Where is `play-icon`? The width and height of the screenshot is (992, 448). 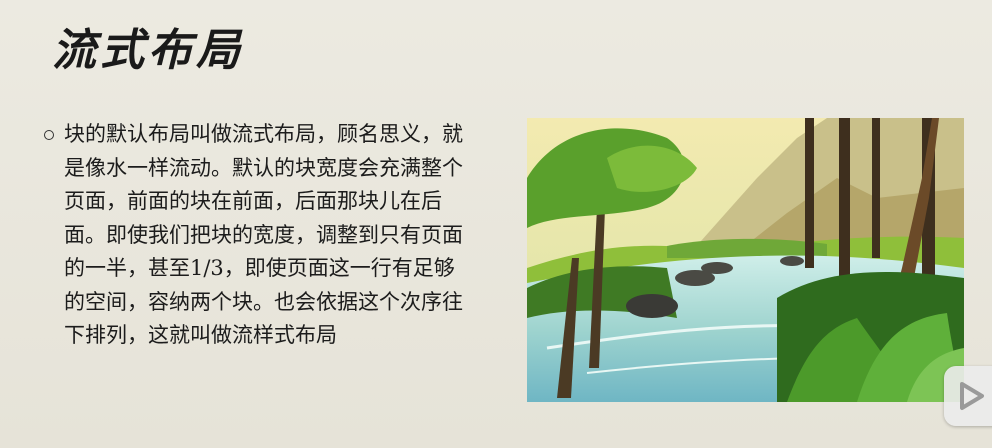
play-icon is located at coordinates (968, 396).